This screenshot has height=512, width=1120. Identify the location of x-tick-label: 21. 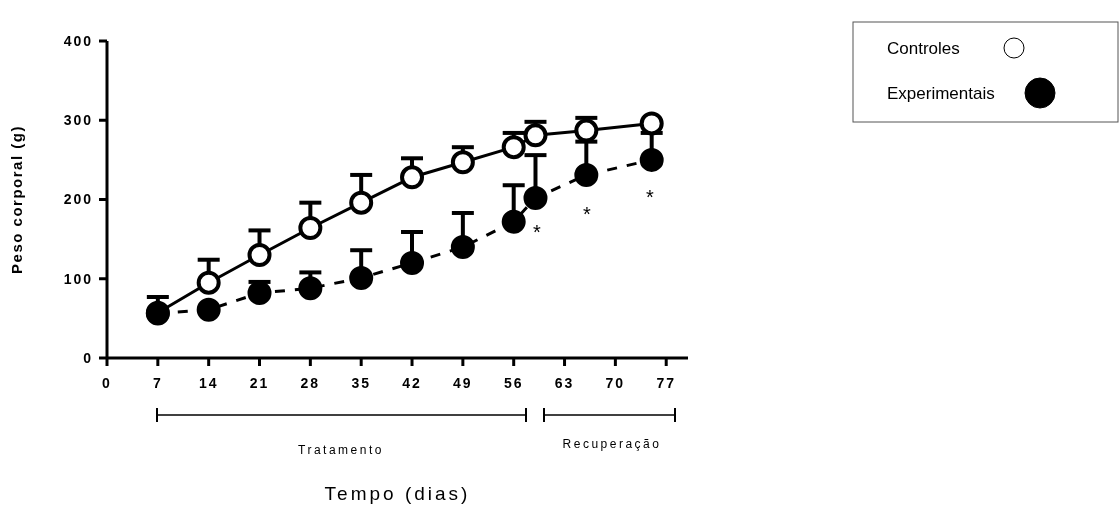
(259, 383).